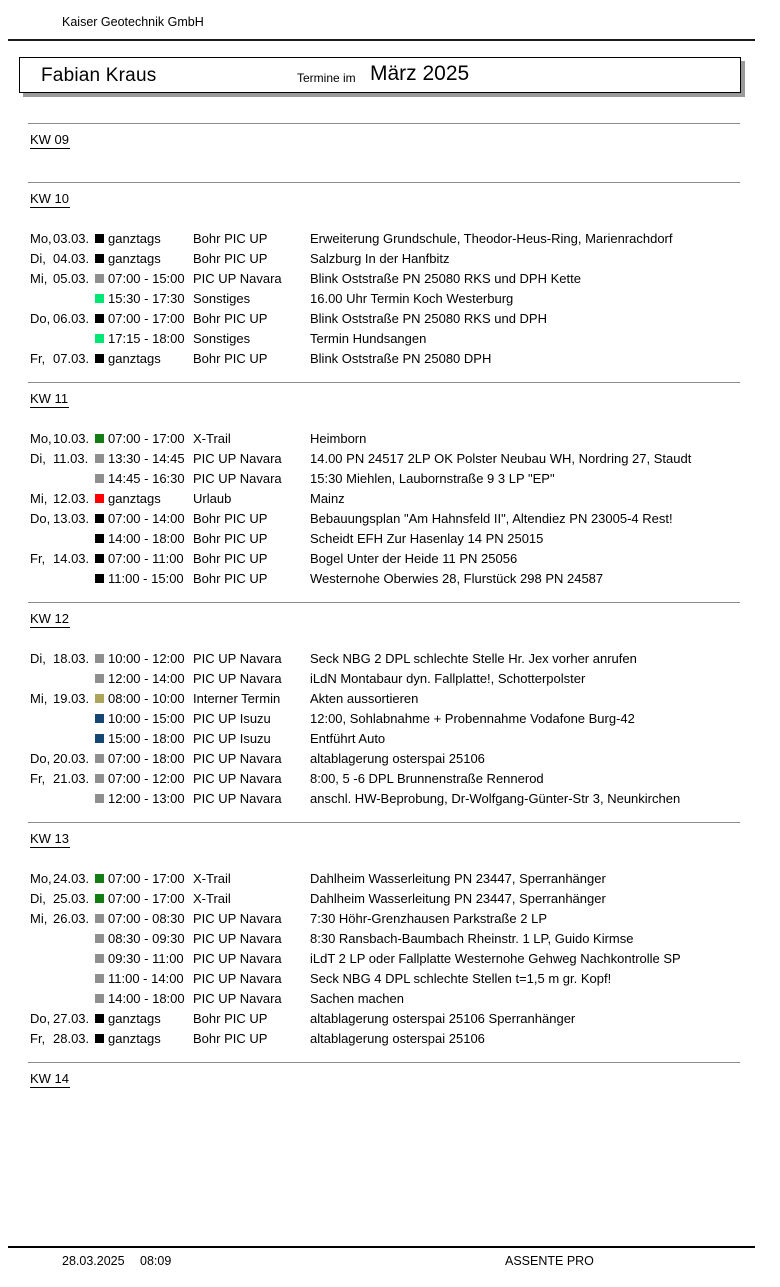 Image resolution: width=780 pixels, height=1287 pixels. I want to click on appointment-row: Mo,10.03. 07:00 - 17:00 X-Trail Heimborn, so click(390, 439).